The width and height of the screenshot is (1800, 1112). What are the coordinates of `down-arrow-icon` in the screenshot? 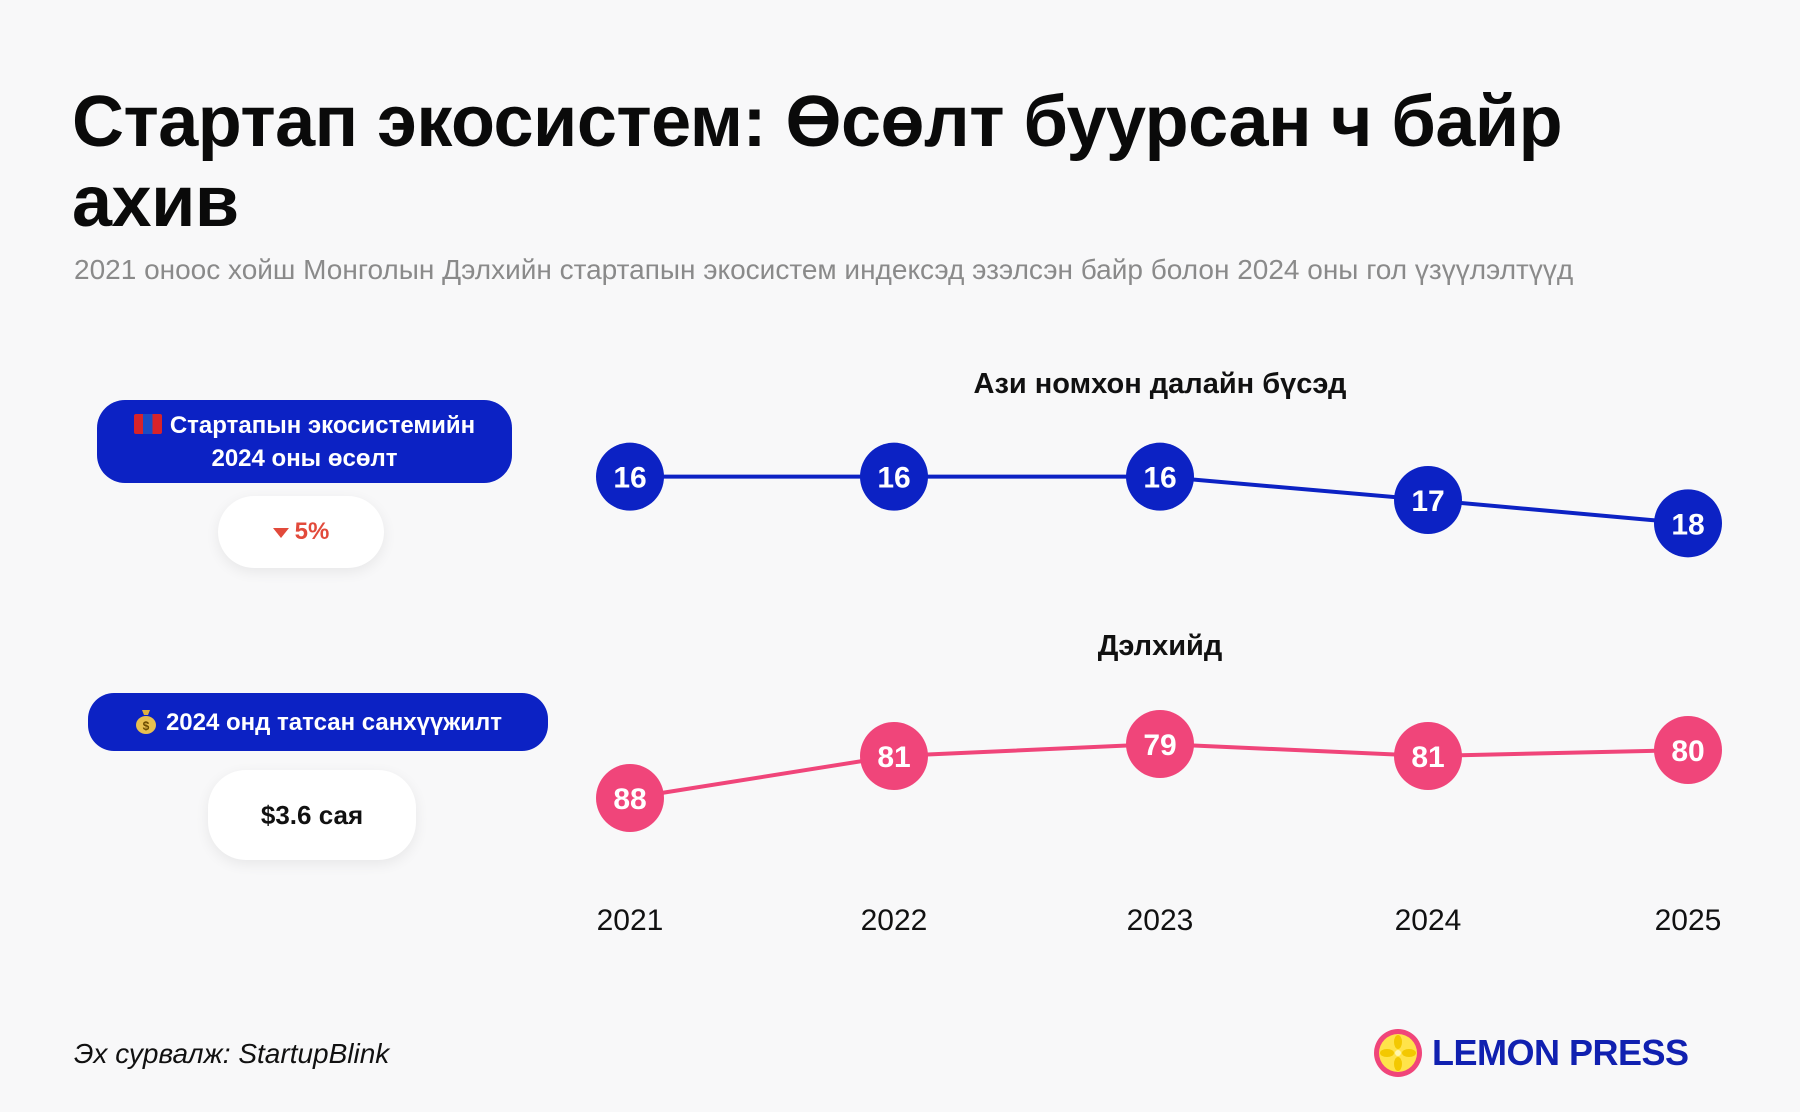 It's located at (280, 533).